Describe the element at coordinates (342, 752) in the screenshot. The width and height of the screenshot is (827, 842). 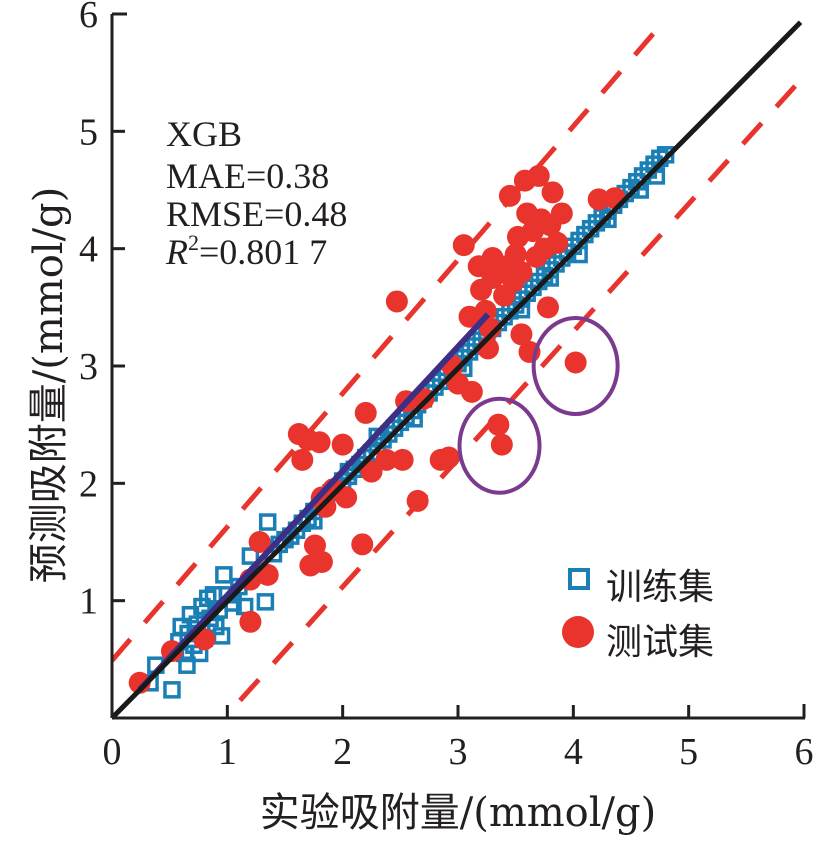
I see `x-tick-label: 2` at that location.